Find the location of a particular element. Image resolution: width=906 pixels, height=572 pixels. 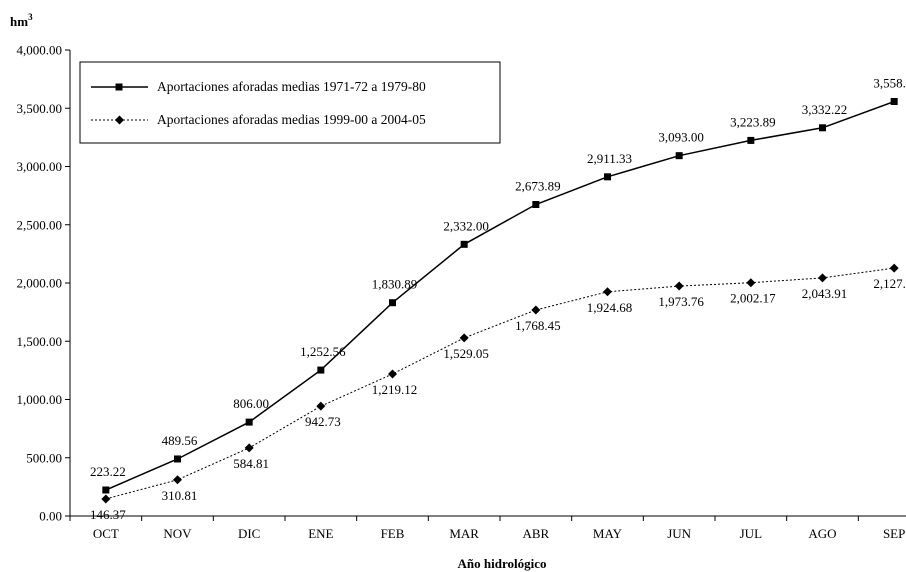

data-label-series-2: 310.81 is located at coordinates (180, 495).